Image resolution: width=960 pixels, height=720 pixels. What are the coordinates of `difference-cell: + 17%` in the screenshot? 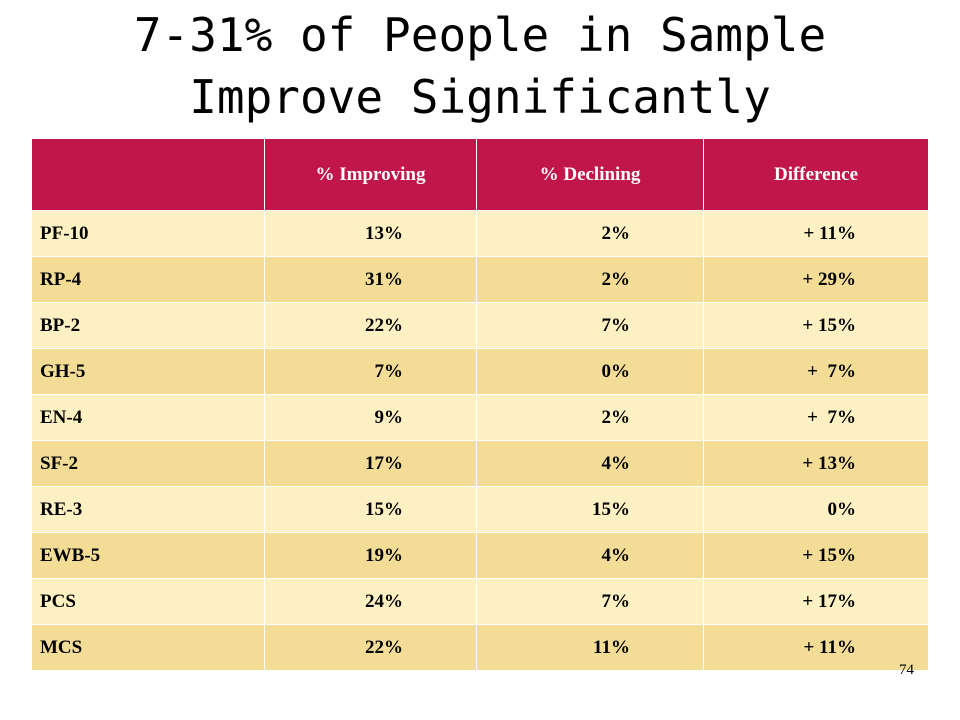 It's located at (816, 601).